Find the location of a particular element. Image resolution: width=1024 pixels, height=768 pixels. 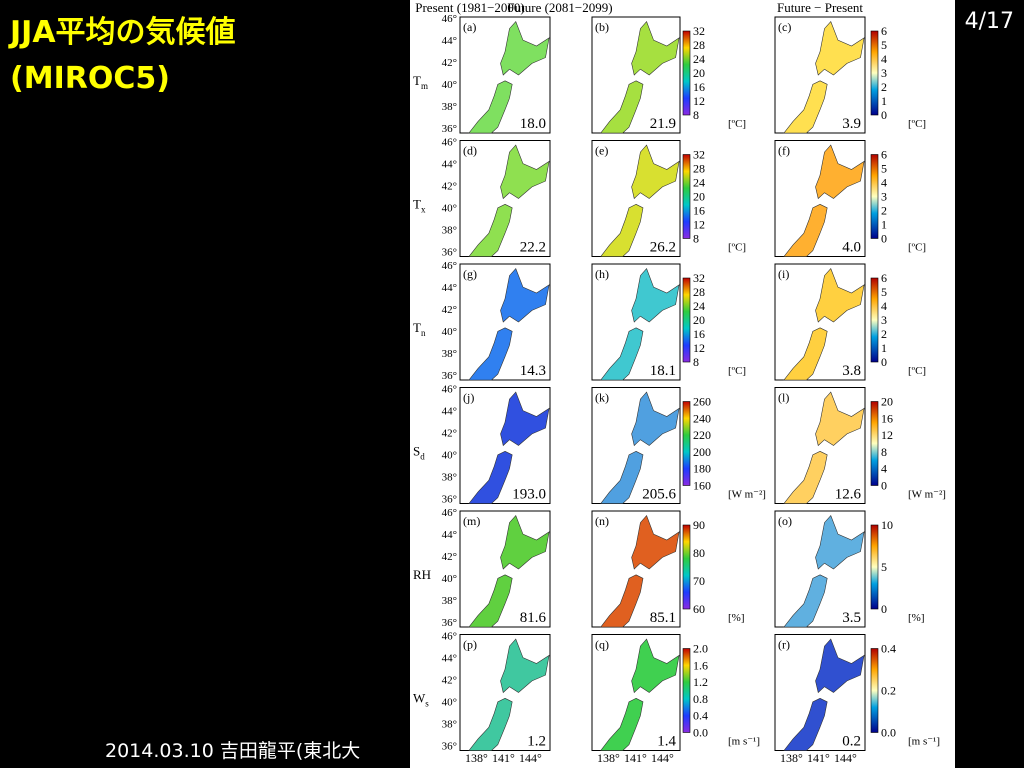

colorbar-tick-label: 180 is located at coordinates (702, 469).